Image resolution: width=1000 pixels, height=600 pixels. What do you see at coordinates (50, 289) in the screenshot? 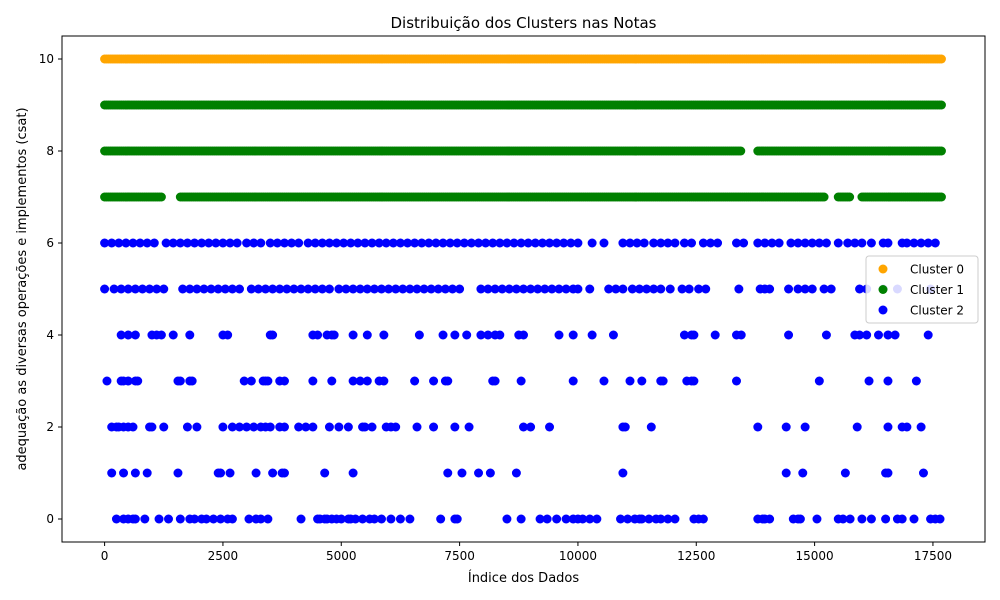
I see `y-axis: 0 2 4 6 8 10` at bounding box center [50, 289].